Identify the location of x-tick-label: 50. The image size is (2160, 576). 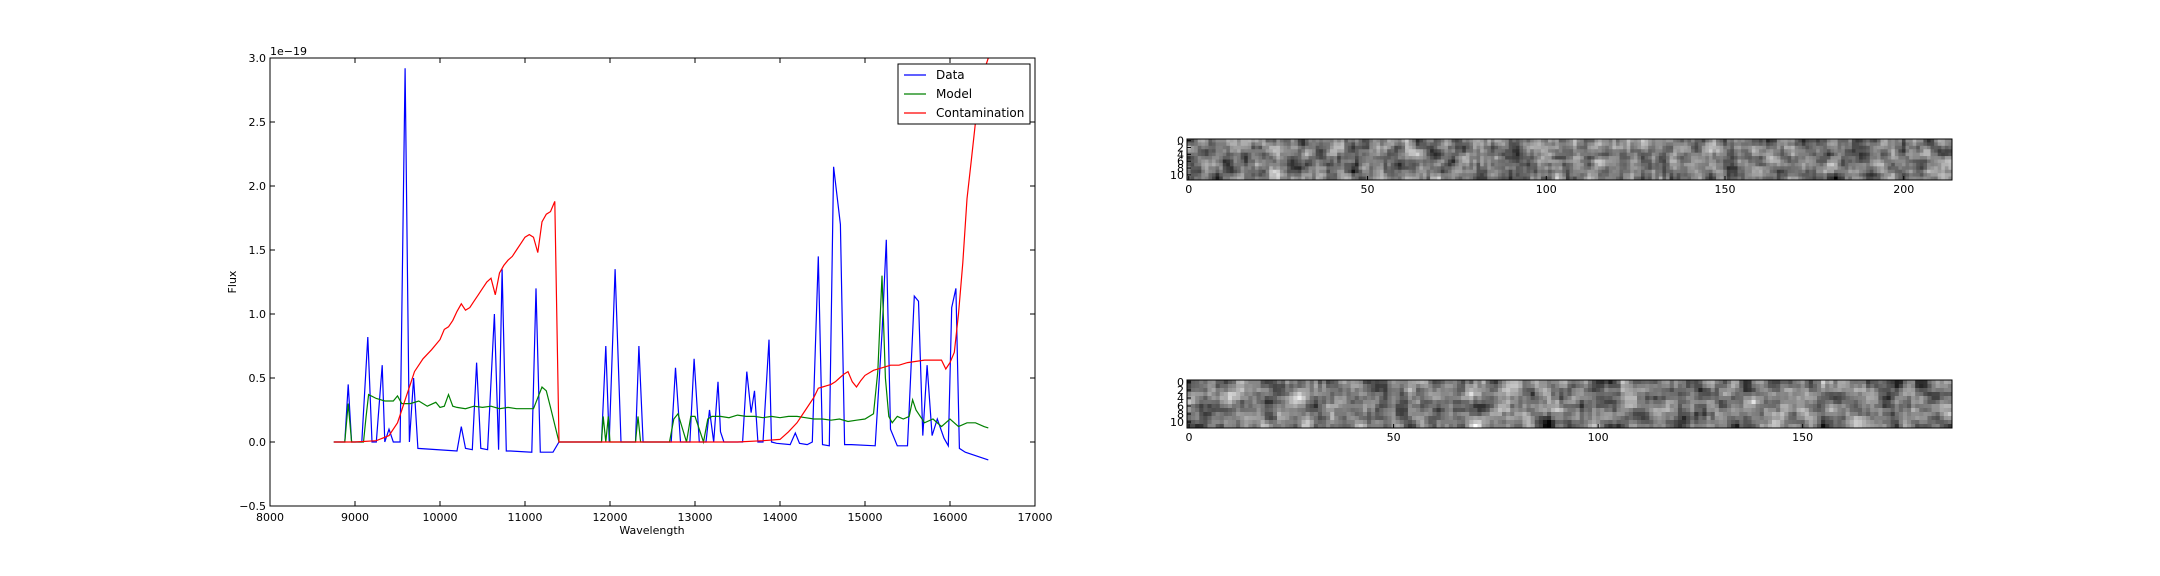
(1368, 189).